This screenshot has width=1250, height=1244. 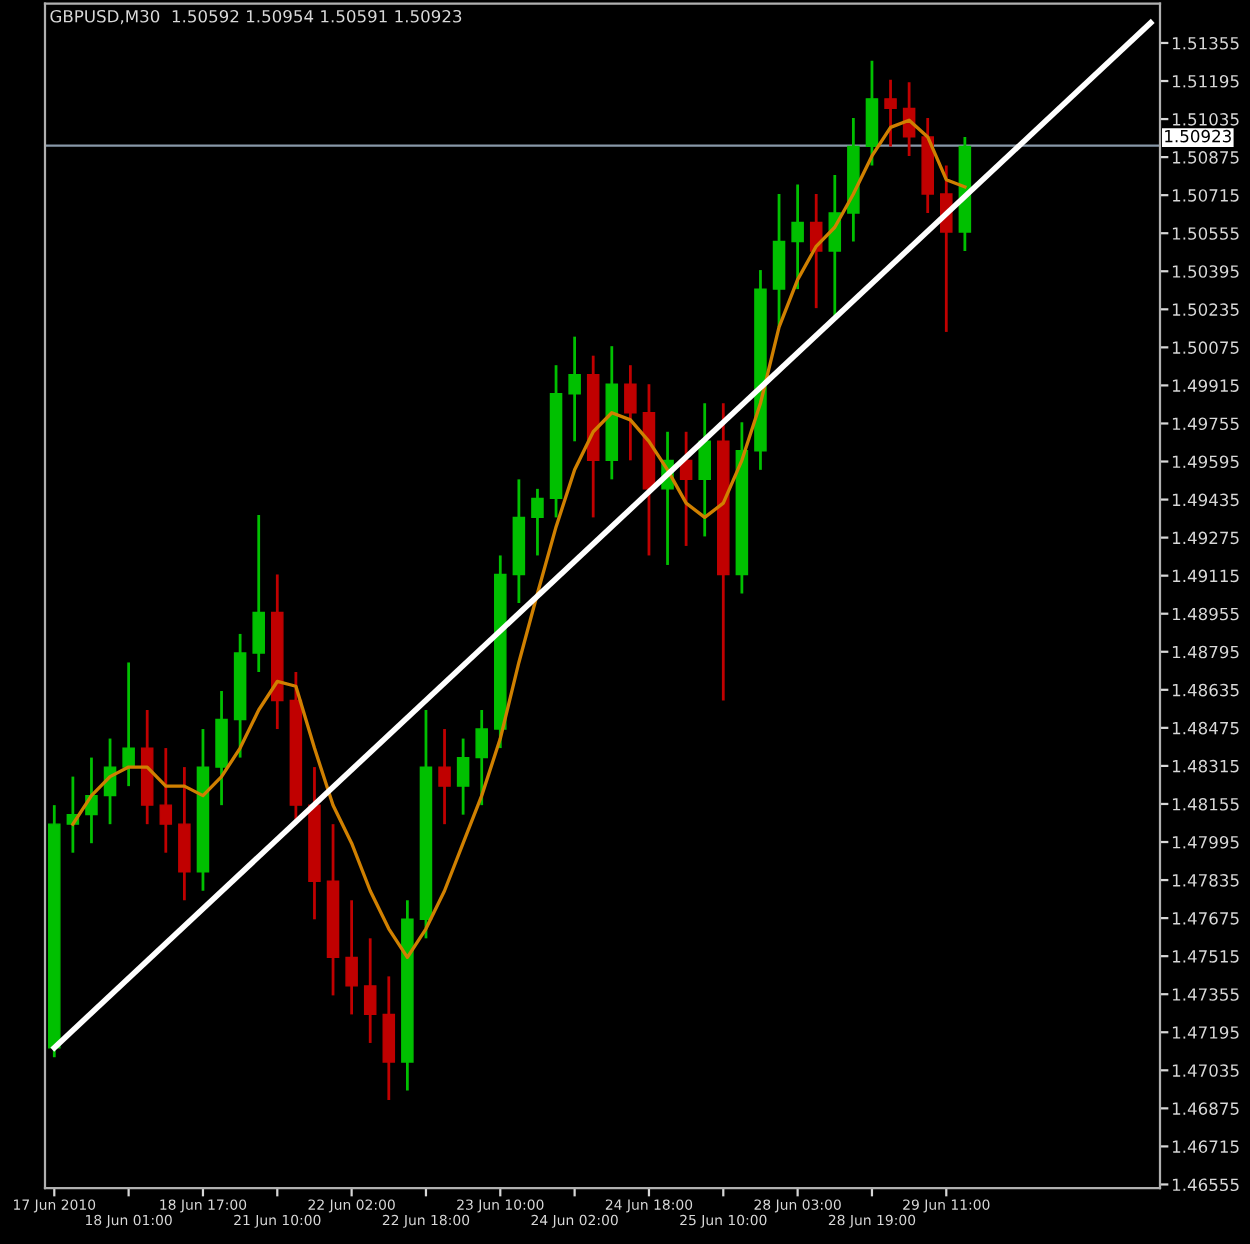 What do you see at coordinates (1205, 918) in the screenshot?
I see `y-tick-label: 1.47675` at bounding box center [1205, 918].